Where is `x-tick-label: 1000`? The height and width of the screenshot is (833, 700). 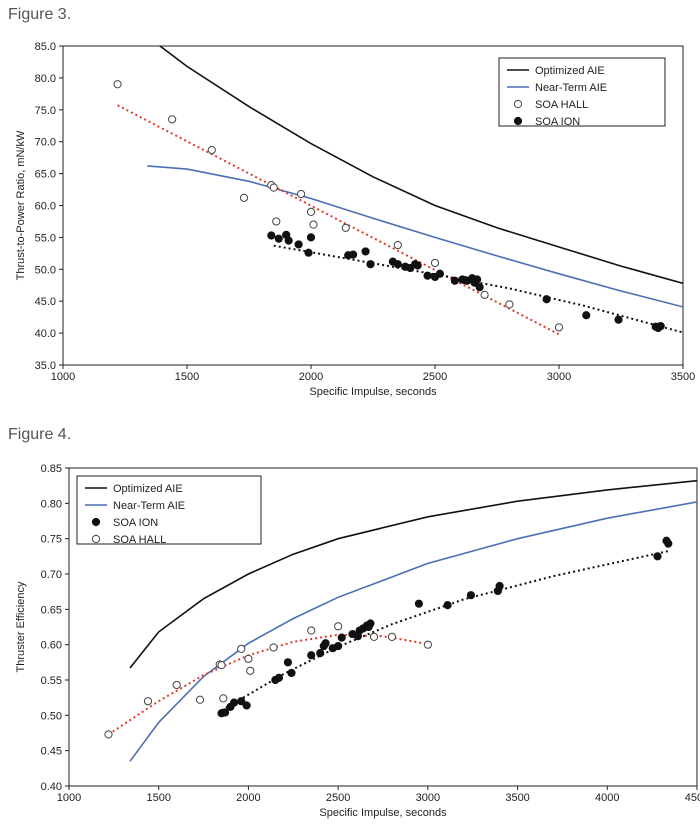 x-tick-label: 1000 is located at coordinates (63, 377).